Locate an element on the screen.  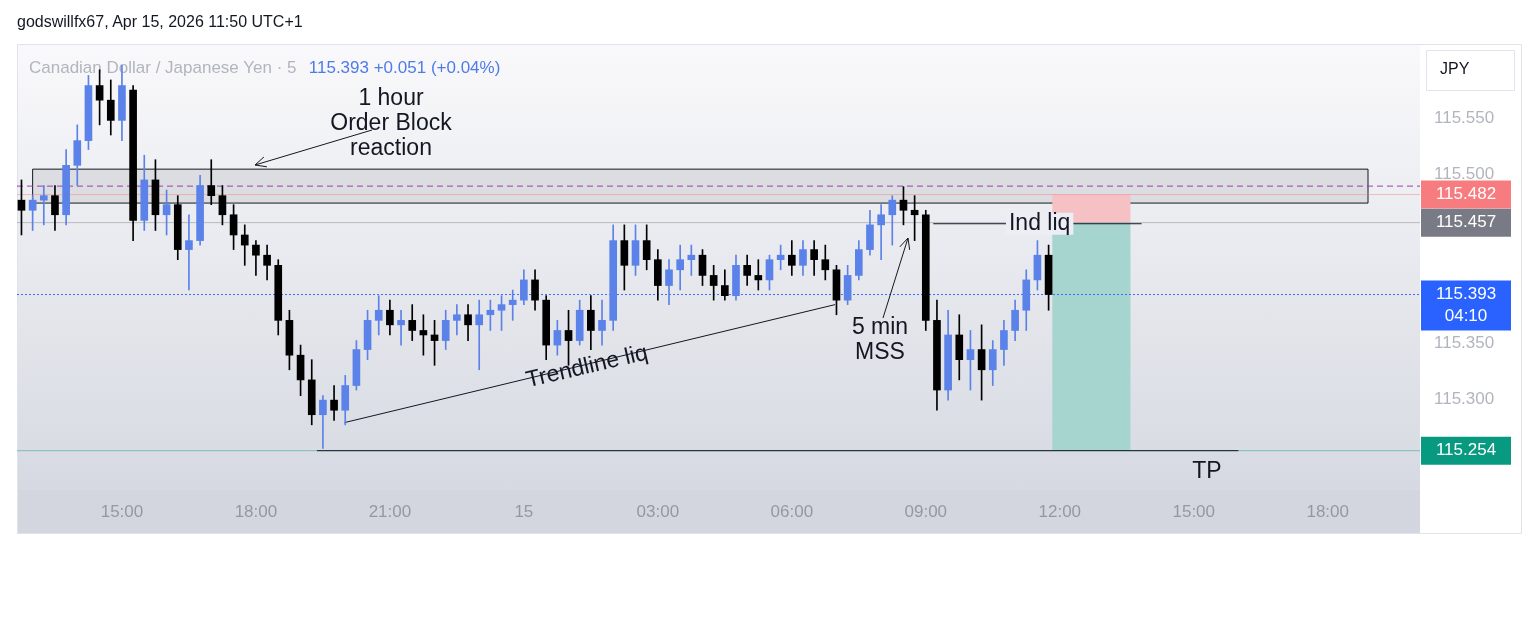
x-tick-label: 03:00 is located at coordinates (658, 511).